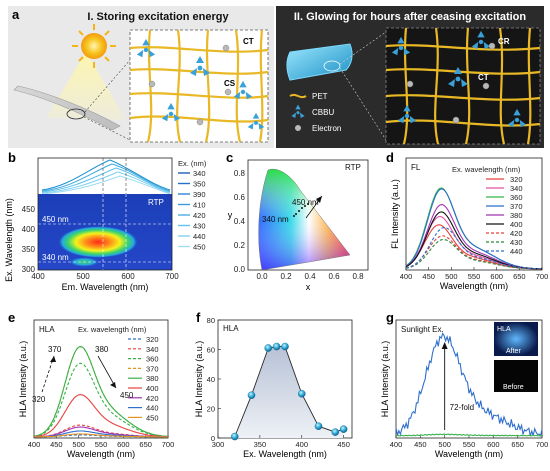 The height and width of the screenshot is (471, 550). I want to click on fold-arrowhead, so click(444, 345).